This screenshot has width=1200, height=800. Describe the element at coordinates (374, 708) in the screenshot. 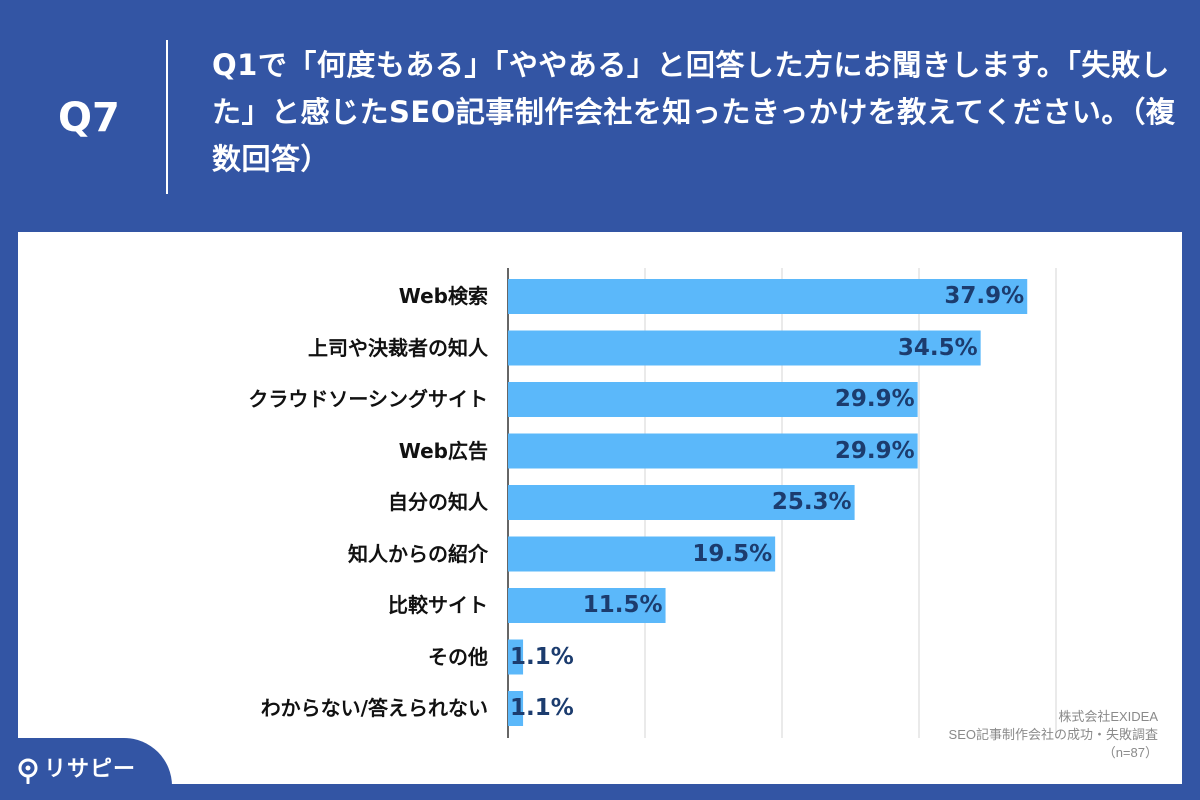

I see `category-label: わからない/答えられない` at that location.